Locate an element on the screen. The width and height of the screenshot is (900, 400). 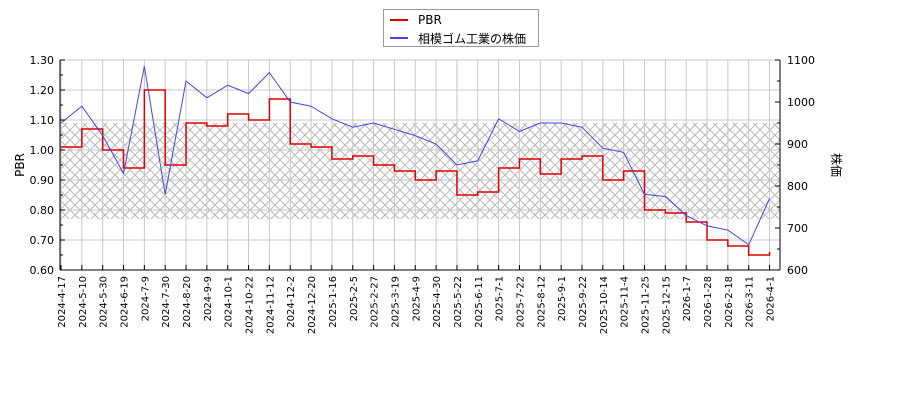
svg-text: 1.20 is located at coordinates (42, 90).